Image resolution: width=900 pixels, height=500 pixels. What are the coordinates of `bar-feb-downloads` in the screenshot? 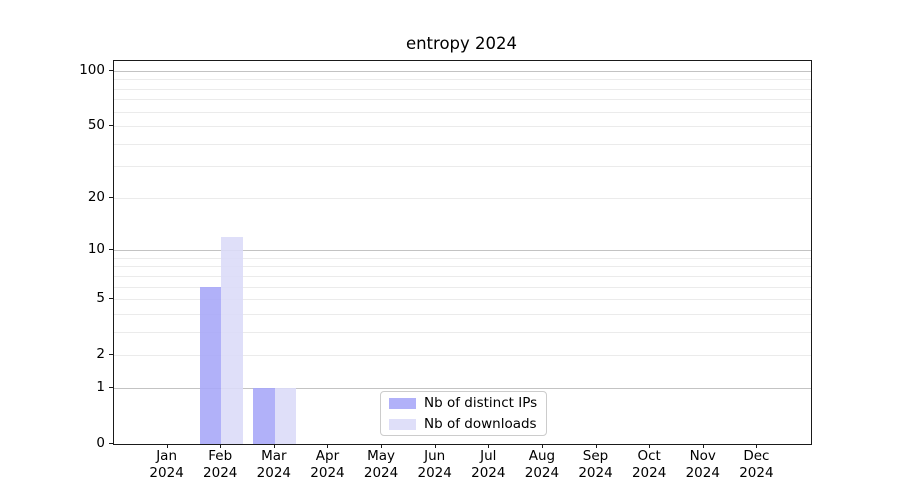 It's located at (232, 340).